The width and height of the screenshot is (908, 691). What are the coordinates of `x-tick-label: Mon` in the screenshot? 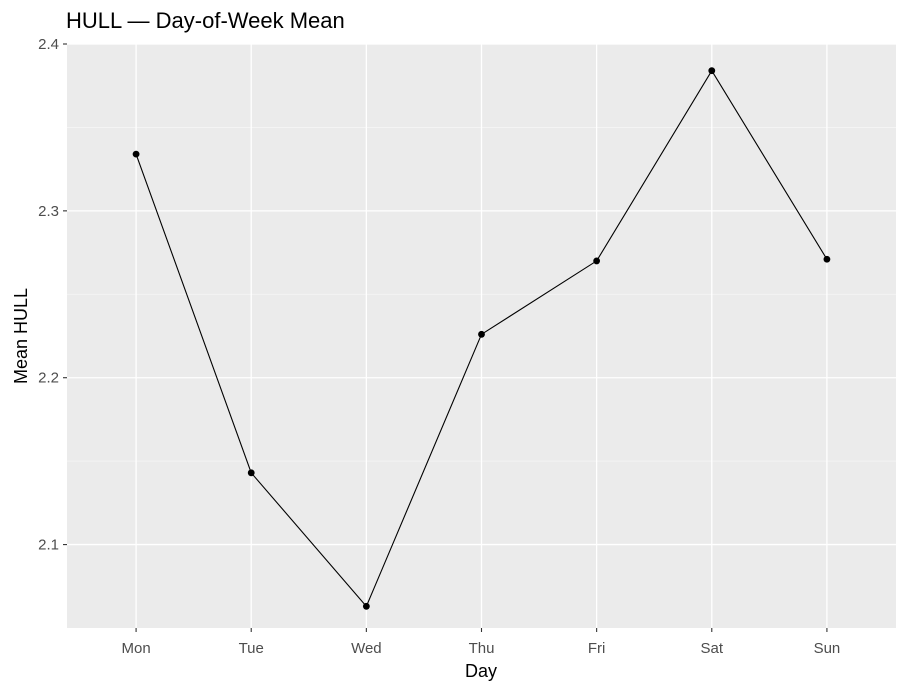 It's located at (135, 648).